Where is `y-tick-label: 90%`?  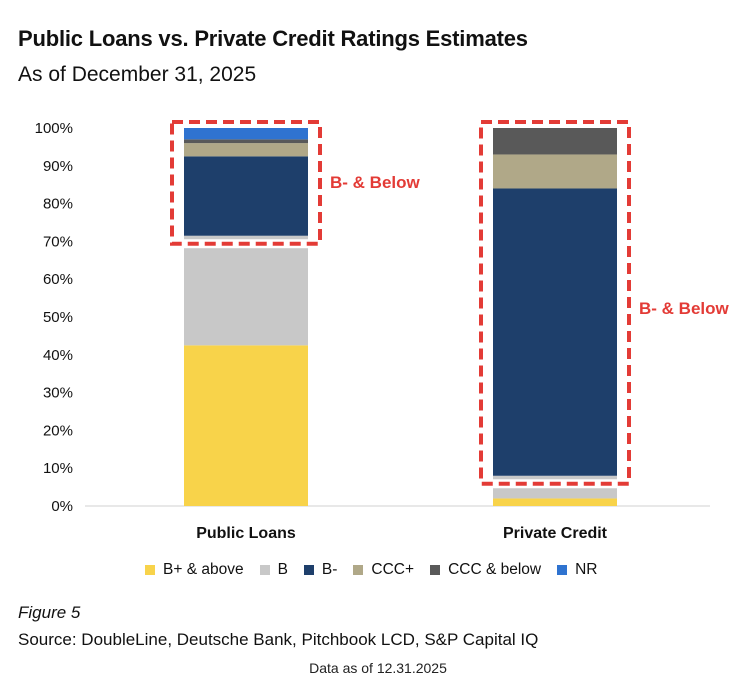 y-tick-label: 90% is located at coordinates (58, 166).